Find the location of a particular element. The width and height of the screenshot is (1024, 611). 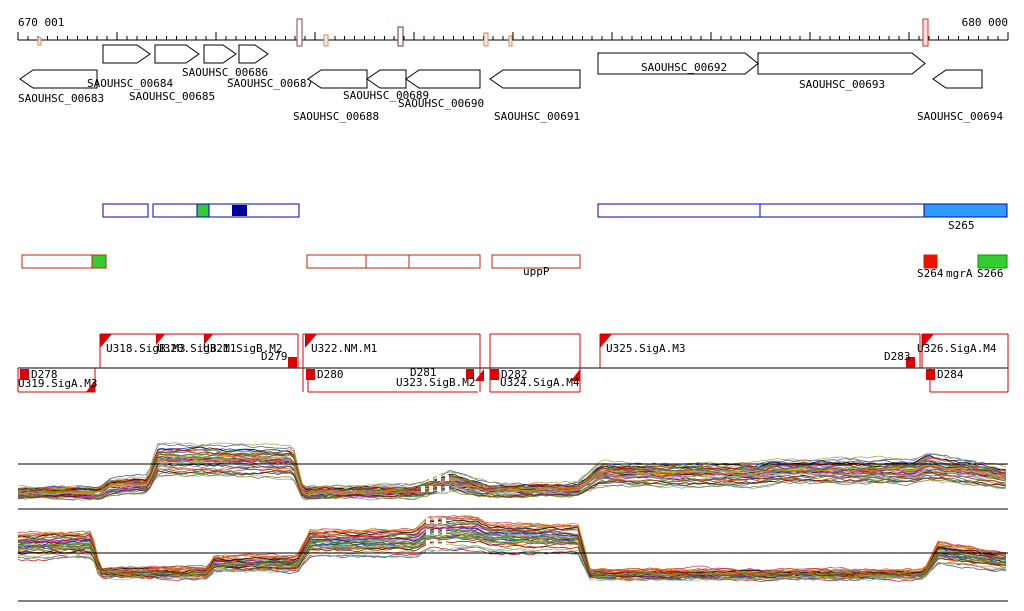

tss-label: U325.SigA.M3 is located at coordinates (645, 348).